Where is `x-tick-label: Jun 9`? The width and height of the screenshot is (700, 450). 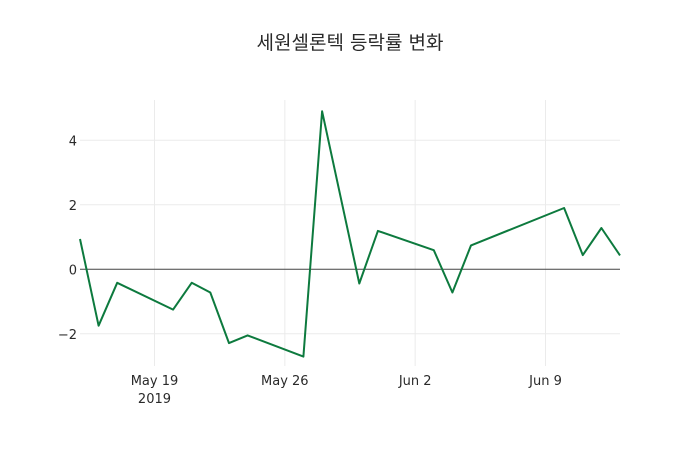 x-tick-label: Jun 9 is located at coordinates (545, 381).